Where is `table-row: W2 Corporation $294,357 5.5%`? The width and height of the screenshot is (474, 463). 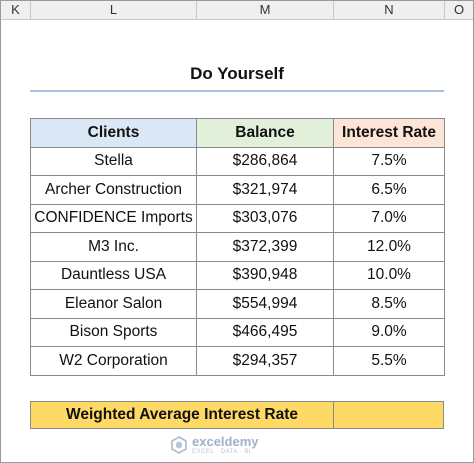
table-row: W2 Corporation $294,357 5.5% is located at coordinates (237, 361).